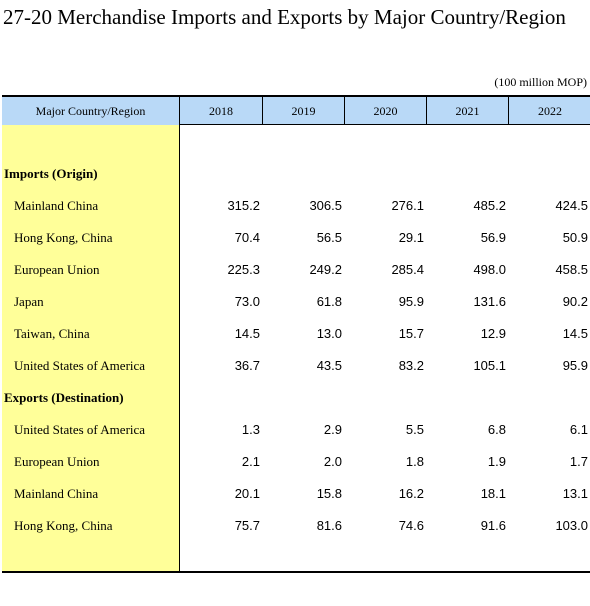  Describe the element at coordinates (411, 365) in the screenshot. I see `value-cell-2020: 83.2` at that location.